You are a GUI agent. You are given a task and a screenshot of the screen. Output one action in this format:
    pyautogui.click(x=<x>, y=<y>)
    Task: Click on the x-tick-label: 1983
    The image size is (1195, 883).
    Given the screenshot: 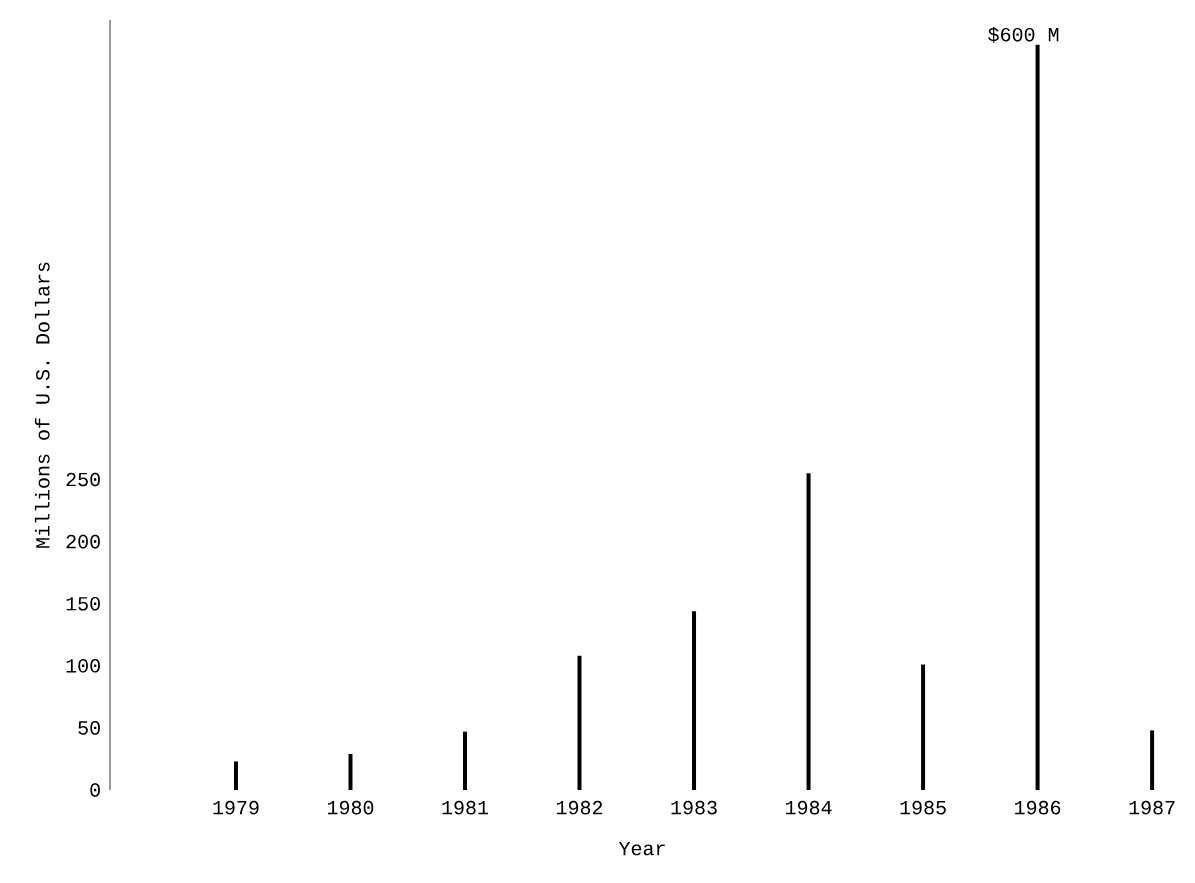 What is the action you would take?
    pyautogui.click(x=694, y=807)
    